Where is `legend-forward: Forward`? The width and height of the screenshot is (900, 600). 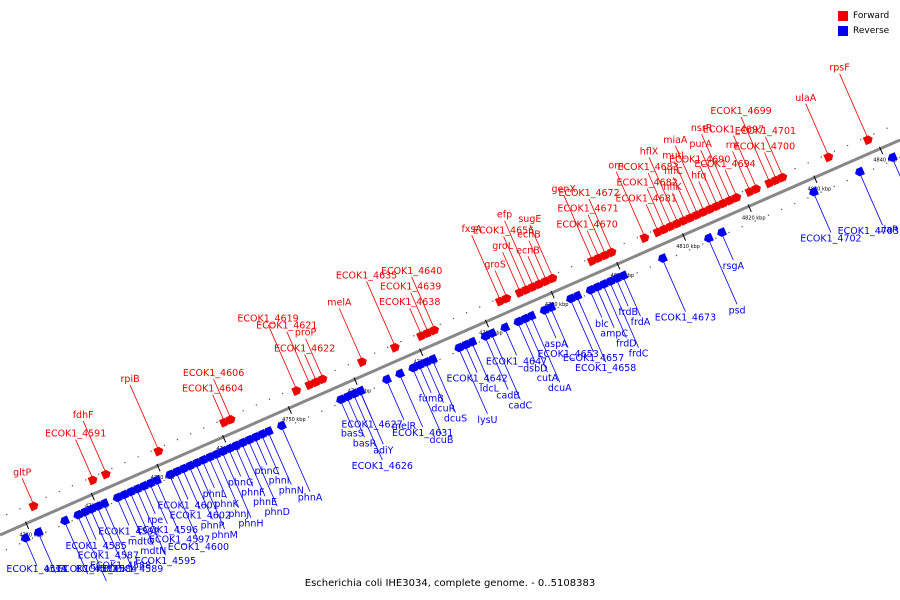 legend-forward: Forward is located at coordinates (863, 15).